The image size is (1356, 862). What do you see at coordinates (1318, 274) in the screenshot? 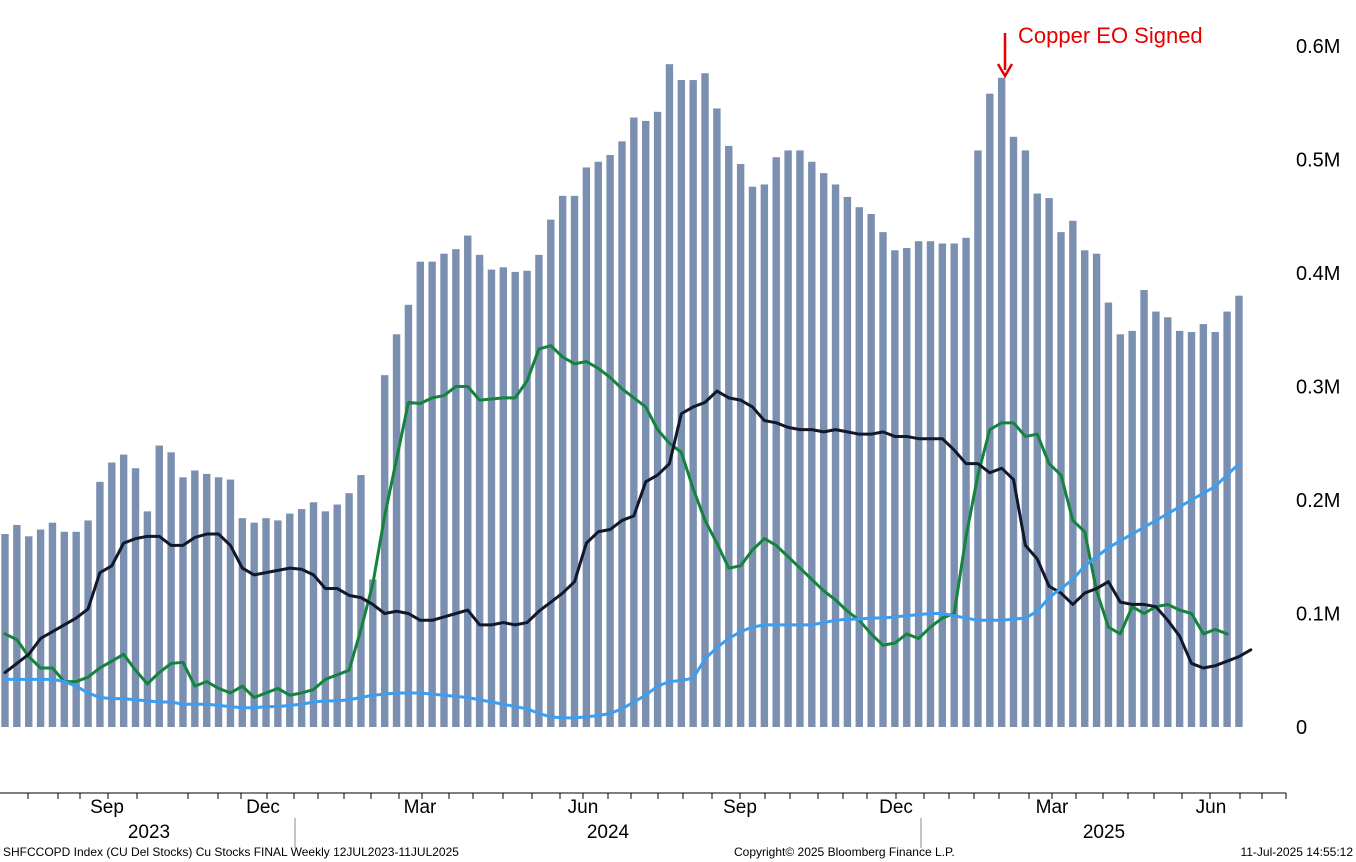
I see `y-tick-label: 0.4M` at bounding box center [1318, 274].